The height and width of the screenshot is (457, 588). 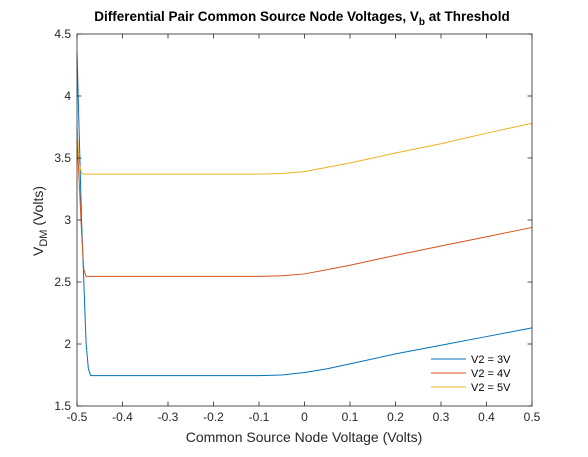 I want to click on y-tick-label: 4, so click(x=67, y=96).